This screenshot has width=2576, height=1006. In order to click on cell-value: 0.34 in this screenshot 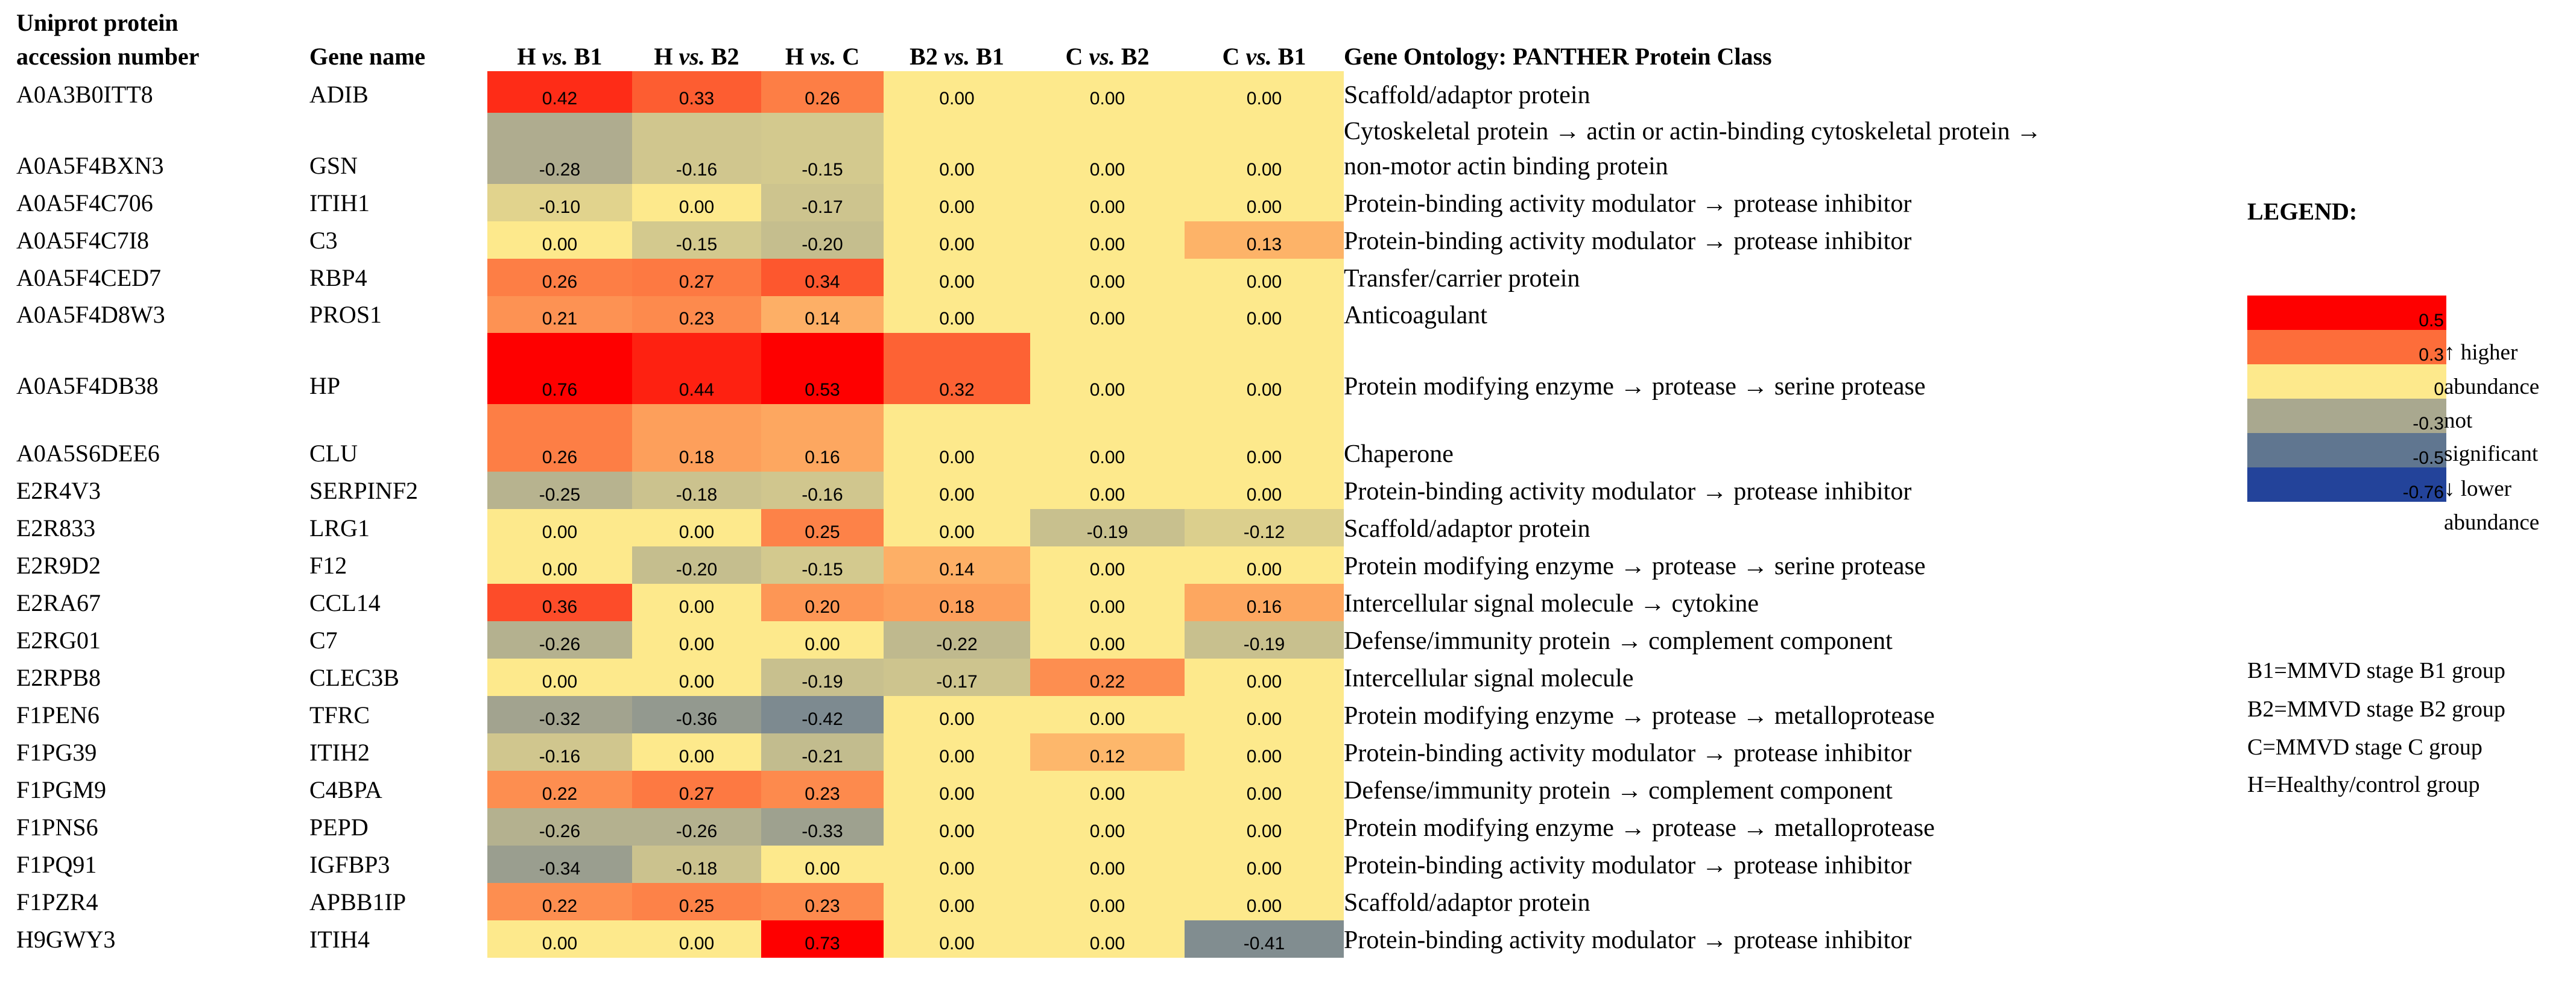, I will do `click(822, 282)`.